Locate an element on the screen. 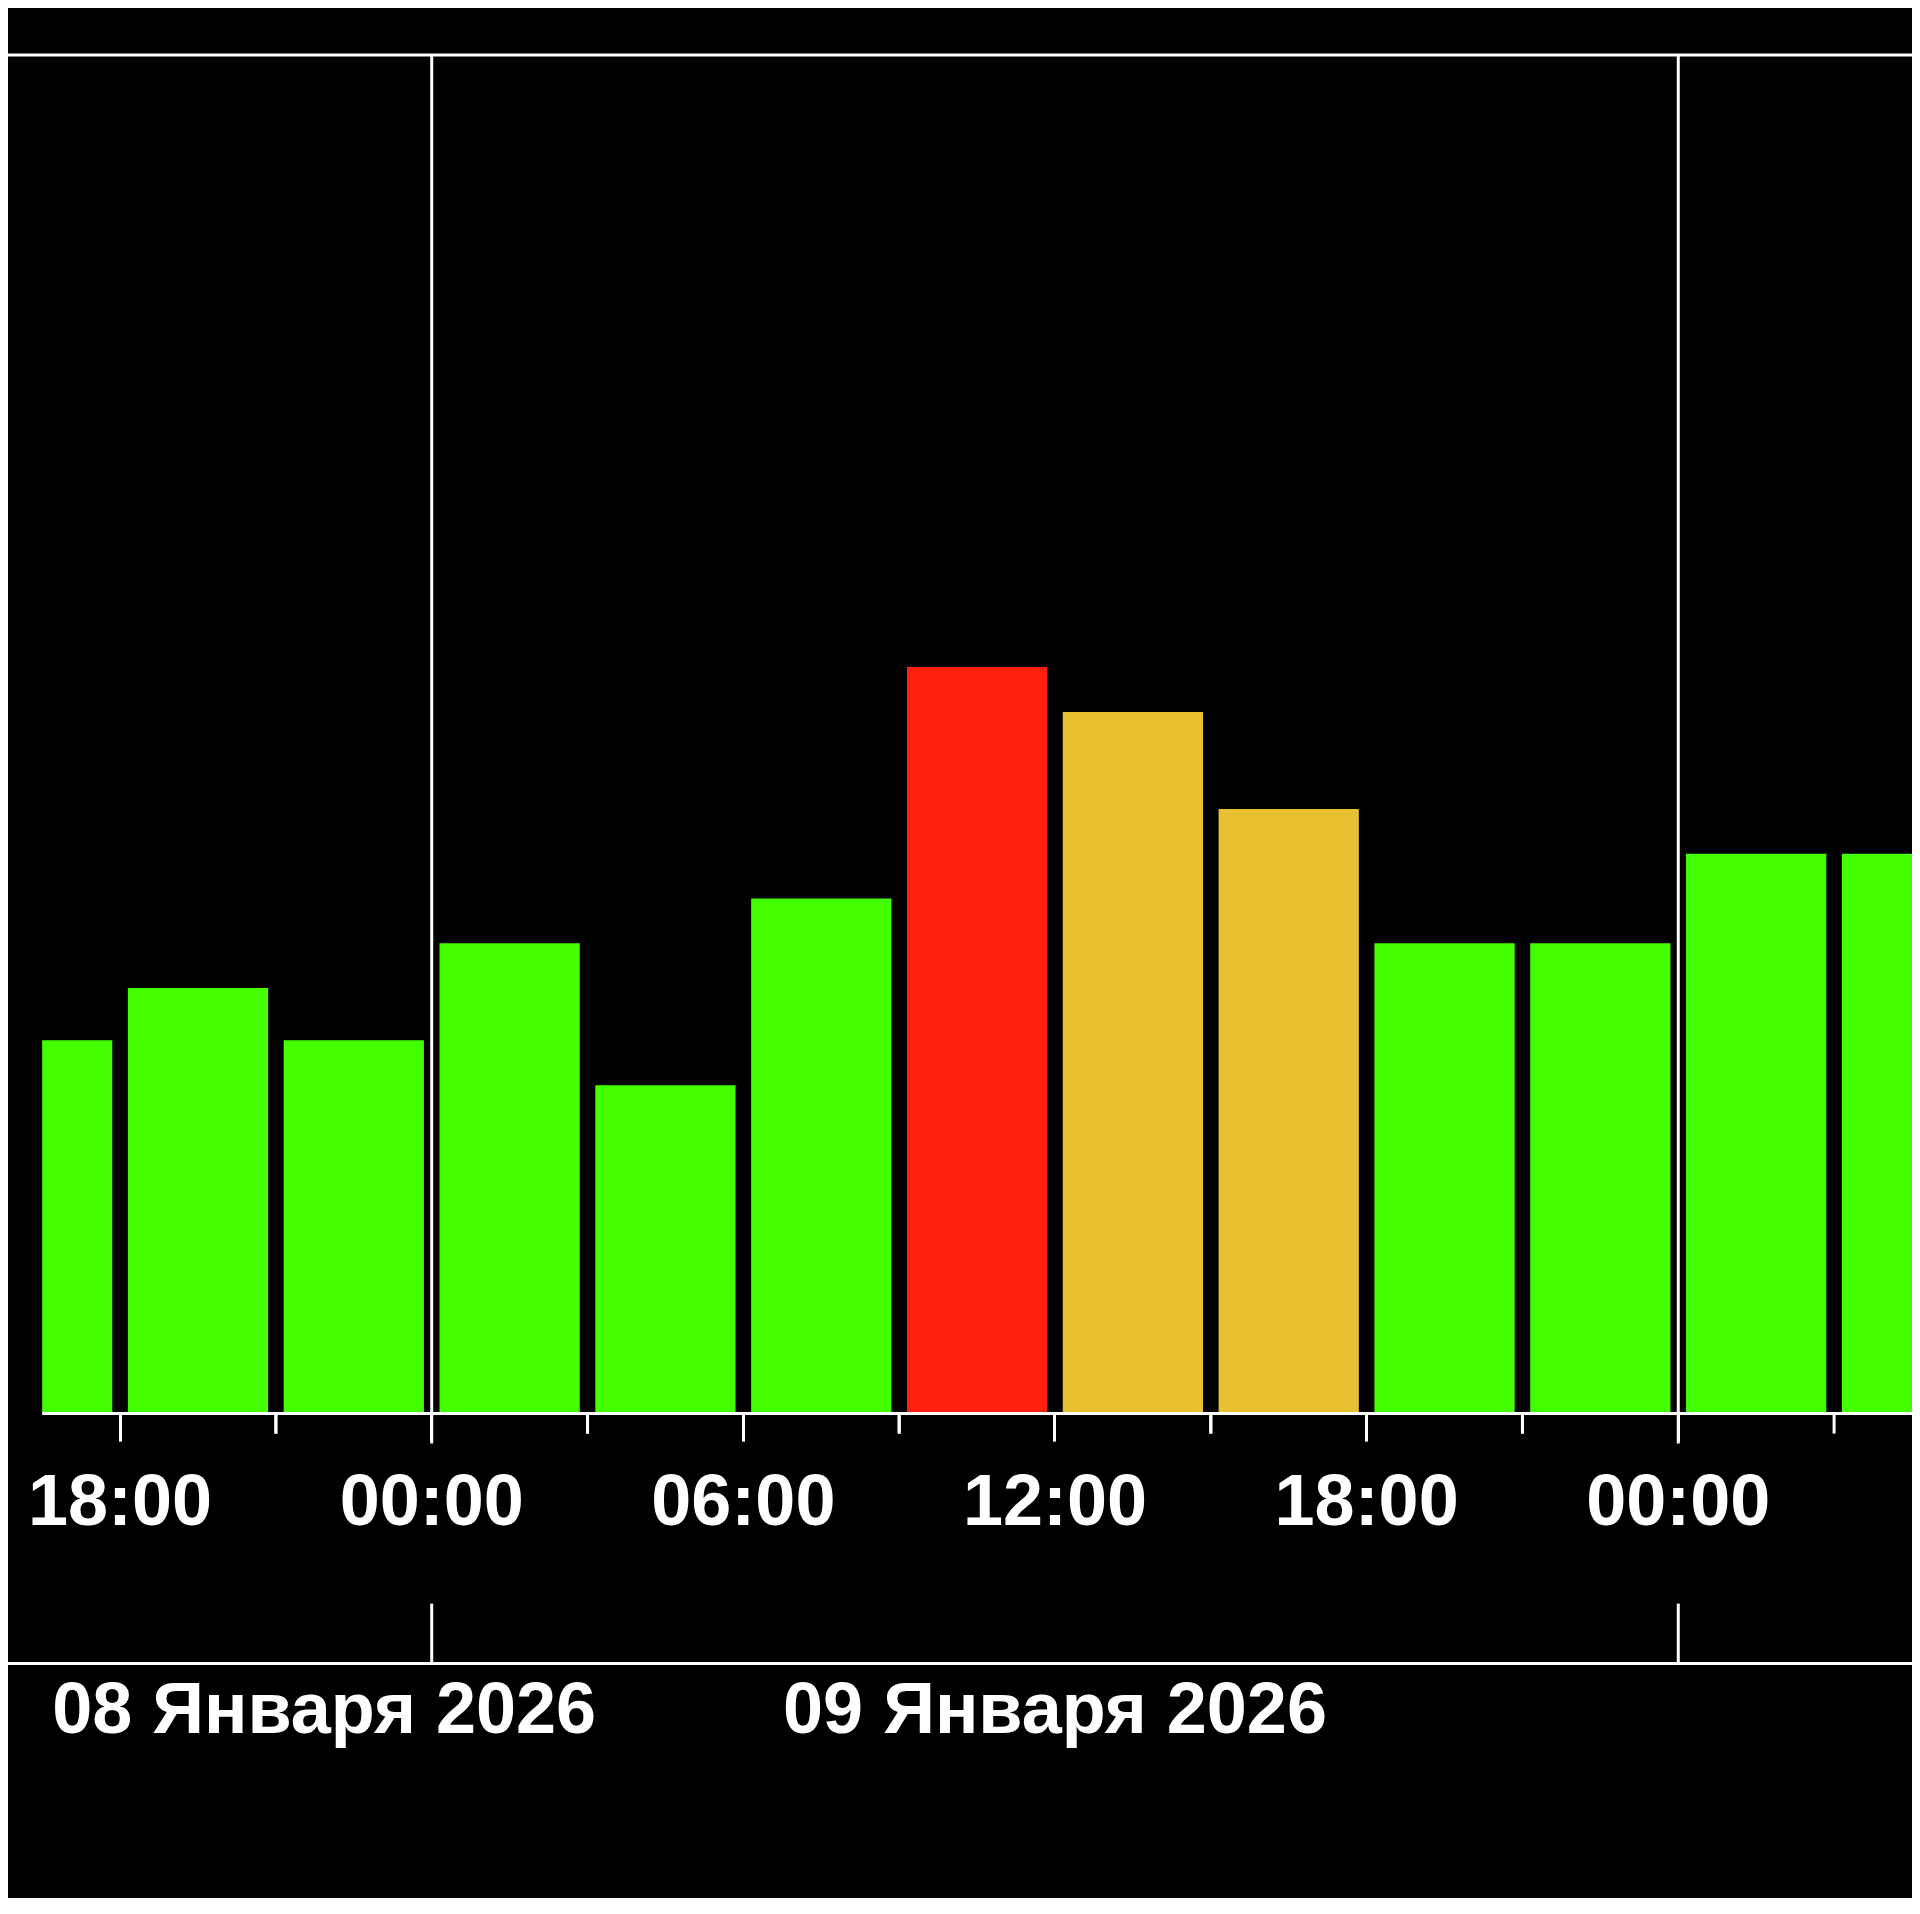  x-tick-label: 12:00 is located at coordinates (1055, 1499).